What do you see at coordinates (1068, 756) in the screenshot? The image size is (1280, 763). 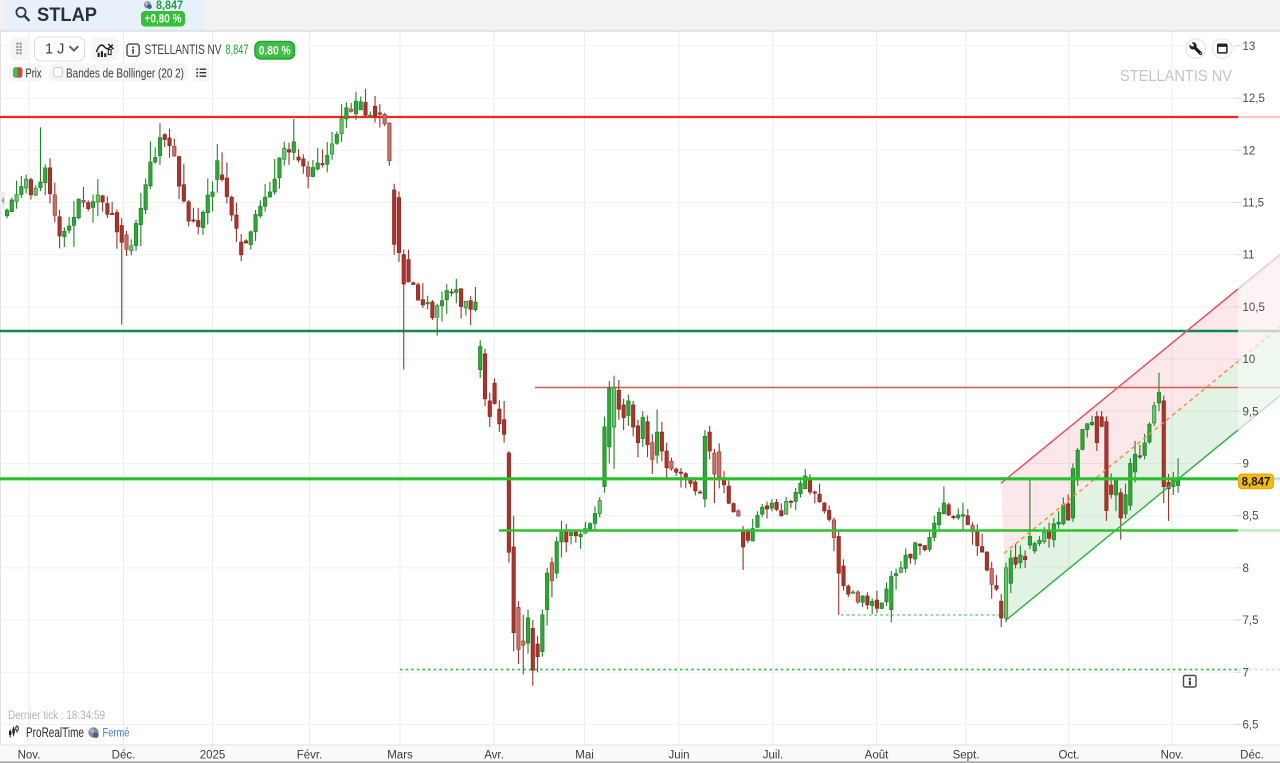 I see `svg-text: Oct.` at bounding box center [1068, 756].